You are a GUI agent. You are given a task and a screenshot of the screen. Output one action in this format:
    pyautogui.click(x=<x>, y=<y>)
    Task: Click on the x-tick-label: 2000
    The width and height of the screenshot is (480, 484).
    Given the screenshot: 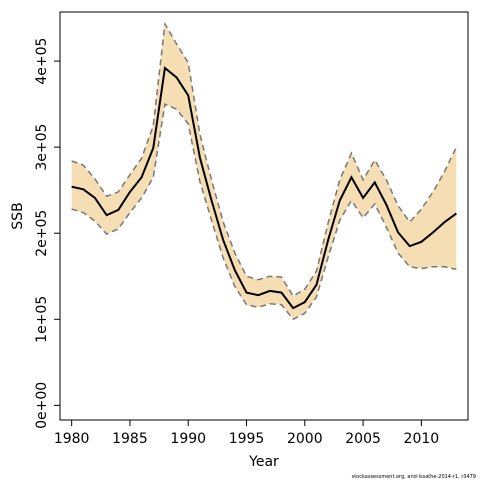 What is the action you would take?
    pyautogui.click(x=305, y=439)
    